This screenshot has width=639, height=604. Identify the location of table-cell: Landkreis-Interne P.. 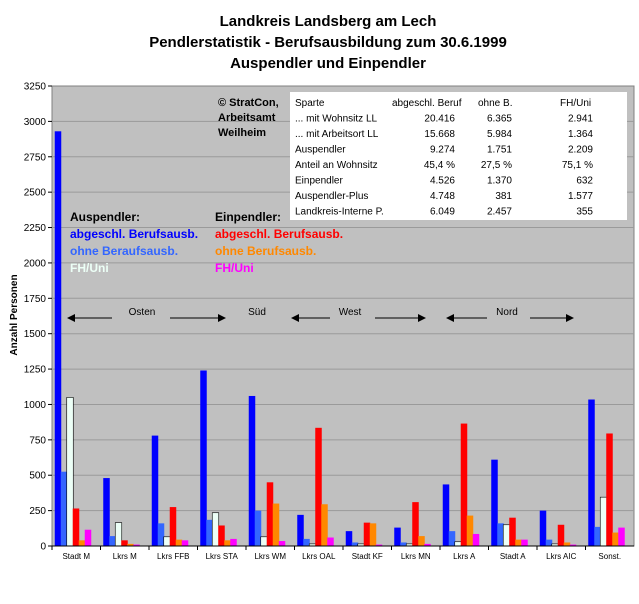
(339, 212).